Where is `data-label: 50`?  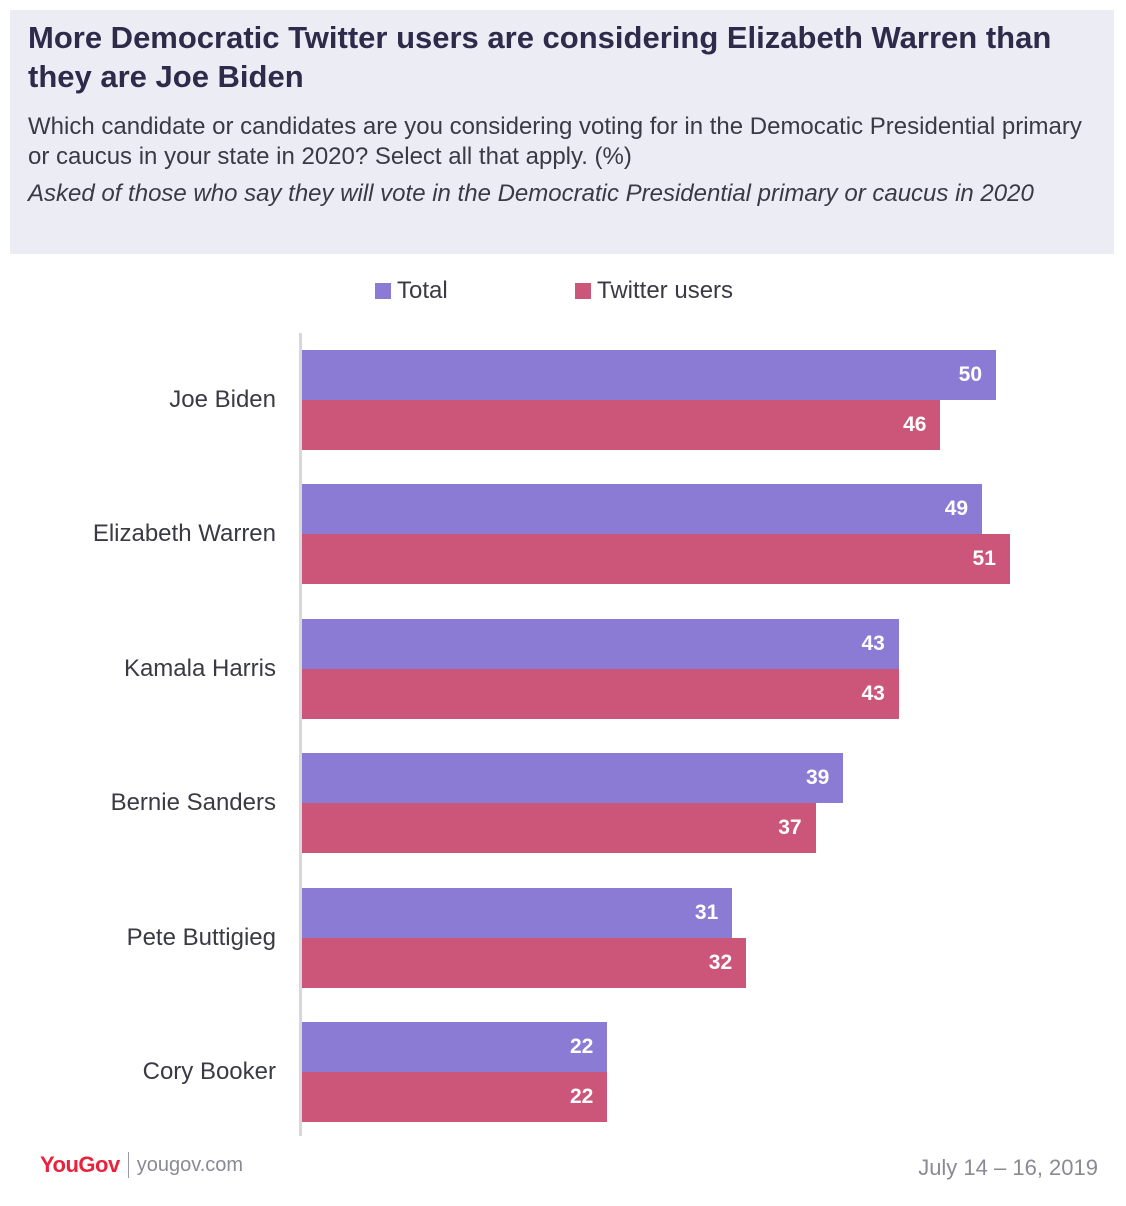 data-label: 50 is located at coordinates (970, 374).